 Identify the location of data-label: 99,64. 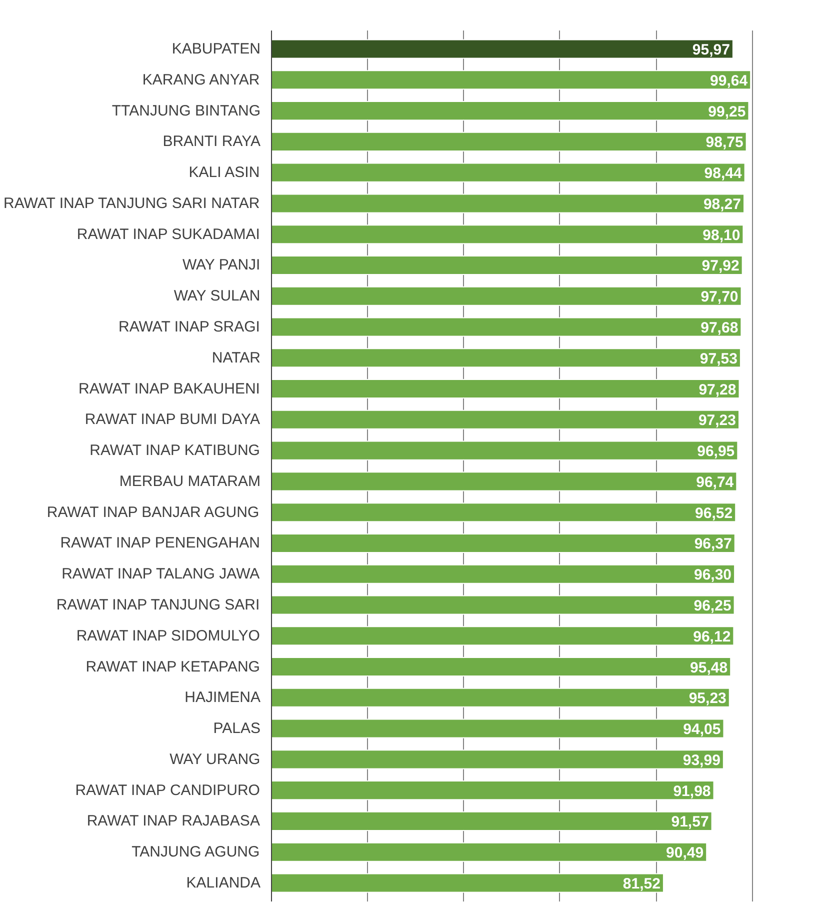
(729, 81).